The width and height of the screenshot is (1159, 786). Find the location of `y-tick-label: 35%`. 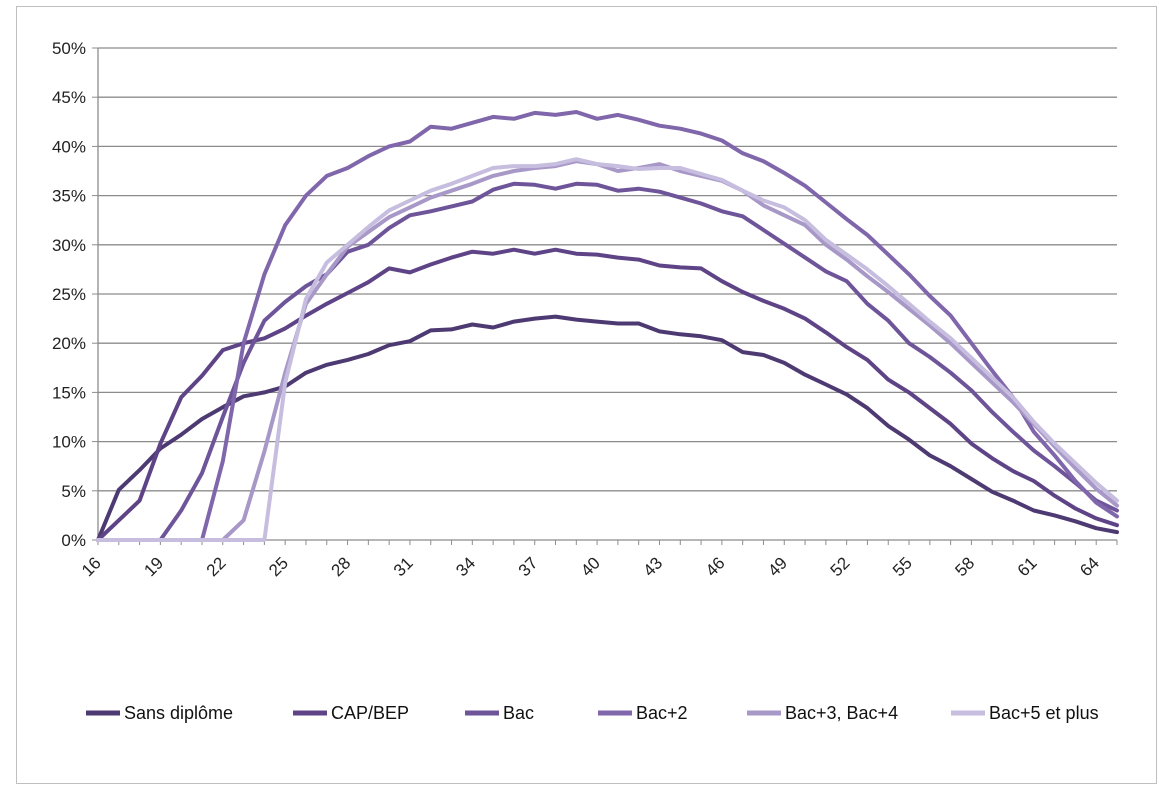

y-tick-label: 35% is located at coordinates (69, 196).